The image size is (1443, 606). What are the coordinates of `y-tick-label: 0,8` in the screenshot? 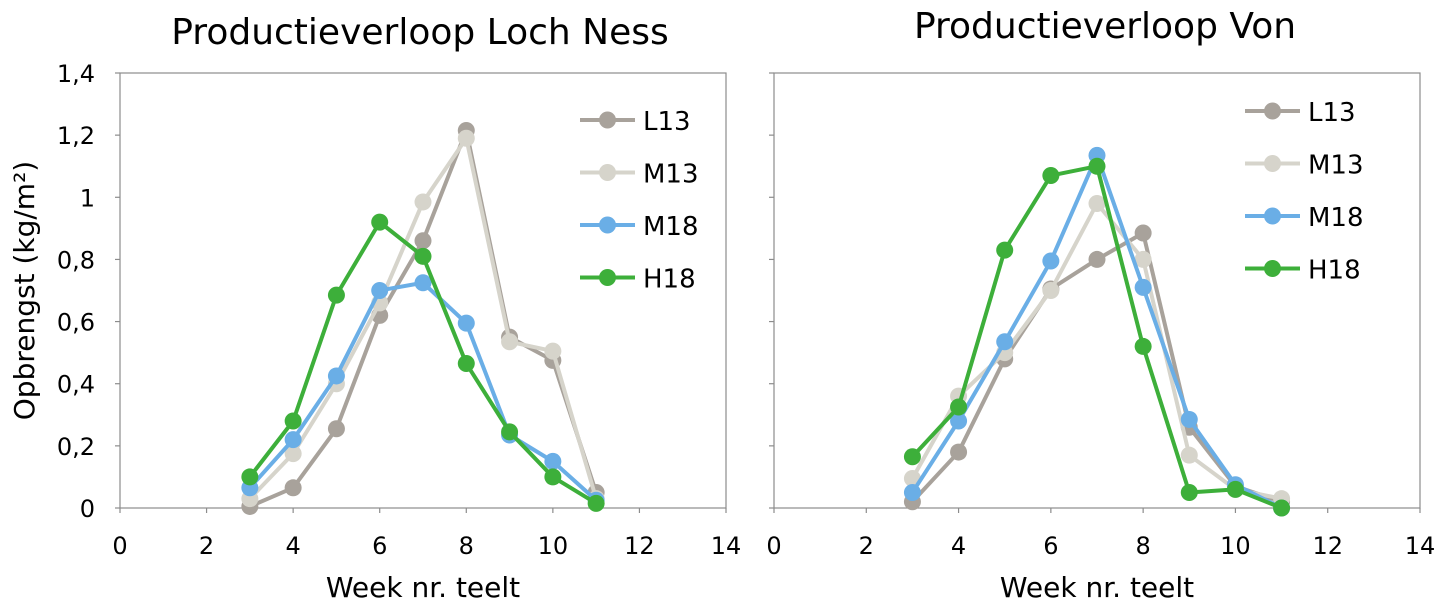 It's located at (76, 260).